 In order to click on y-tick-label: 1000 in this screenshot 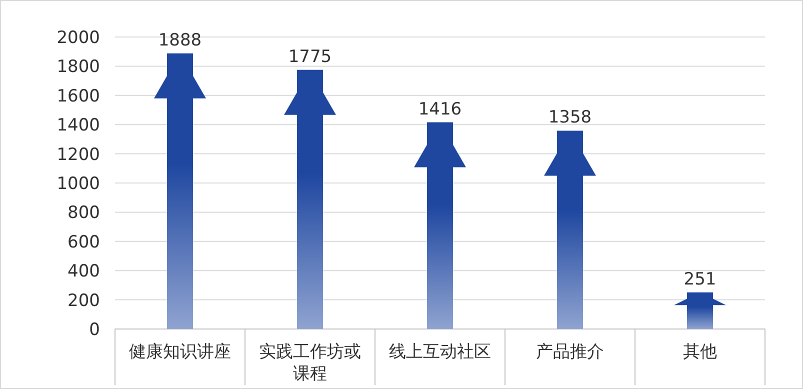, I will do `click(78, 184)`.